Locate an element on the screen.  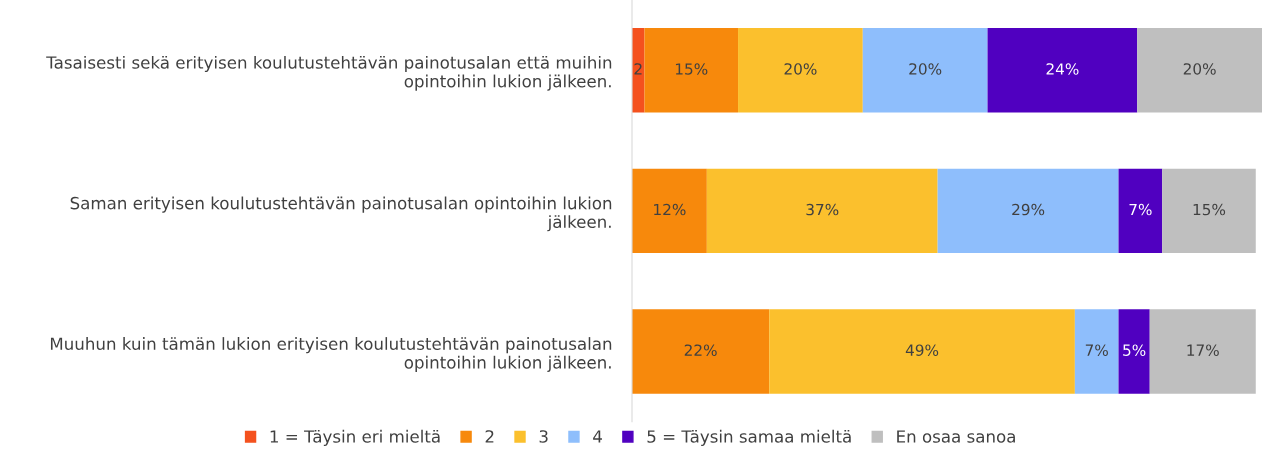
data-label: 2 is located at coordinates (638, 69).